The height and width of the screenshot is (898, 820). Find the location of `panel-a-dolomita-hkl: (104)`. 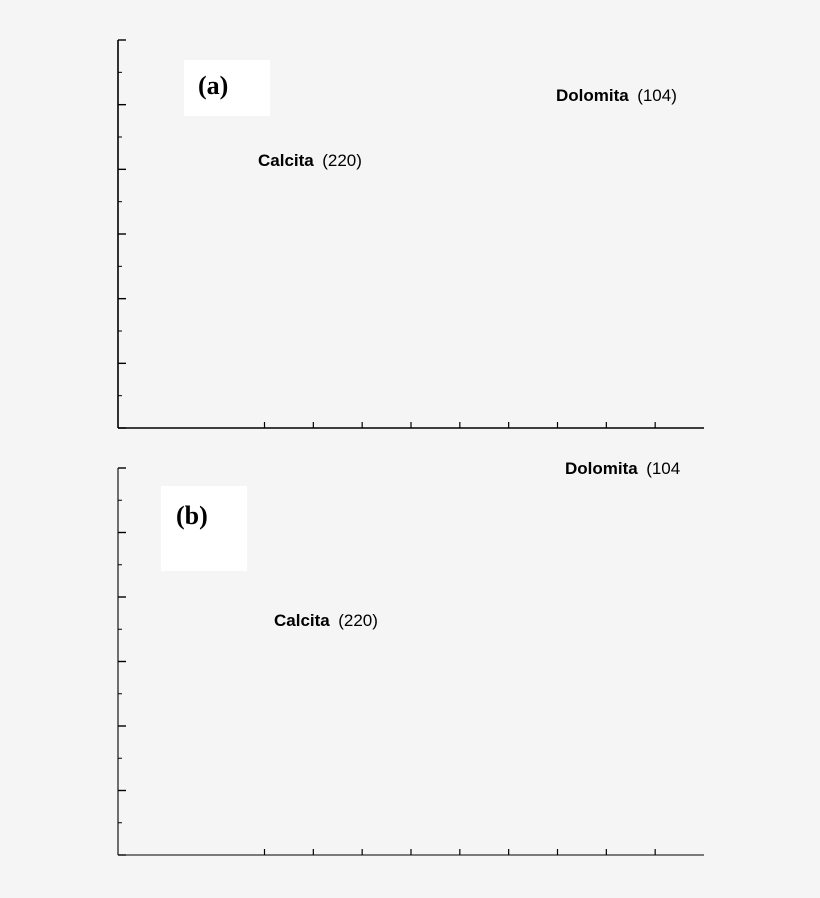

panel-a-dolomita-hkl: (104) is located at coordinates (657, 95).